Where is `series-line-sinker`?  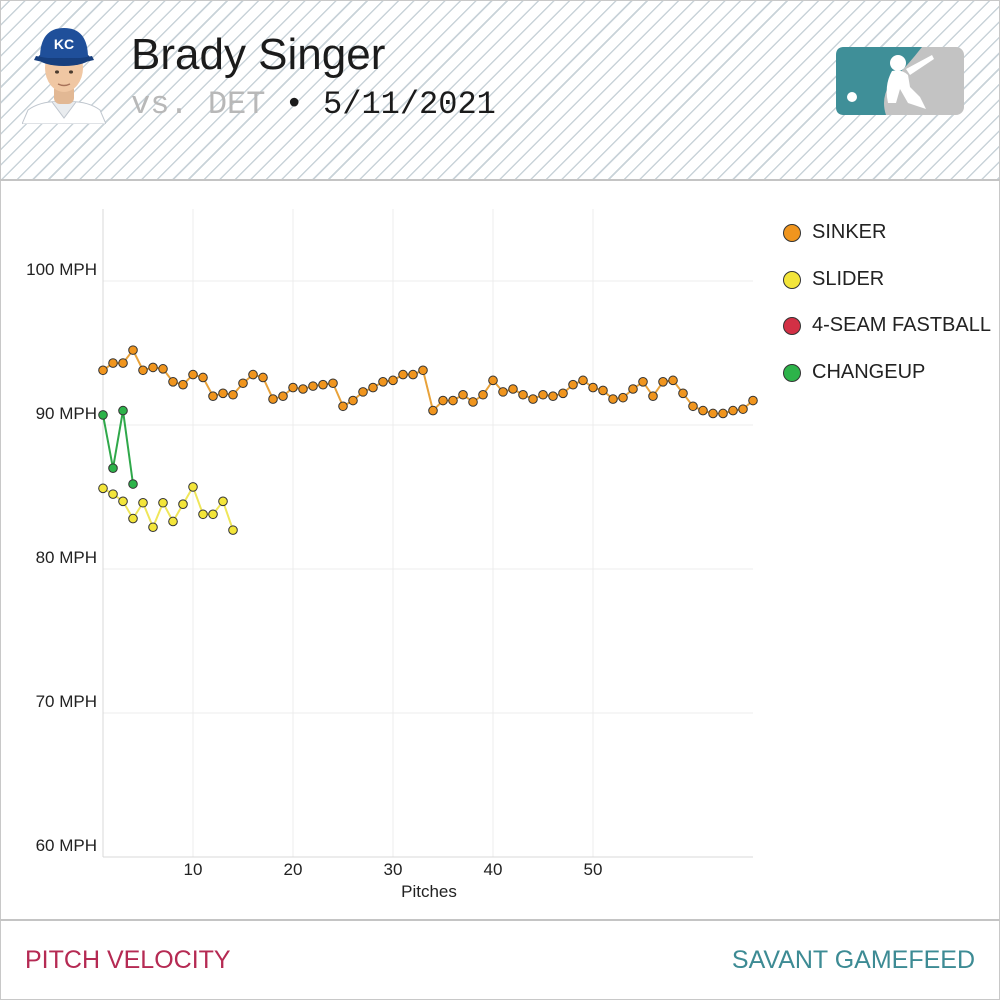 series-line-sinker is located at coordinates (428, 382).